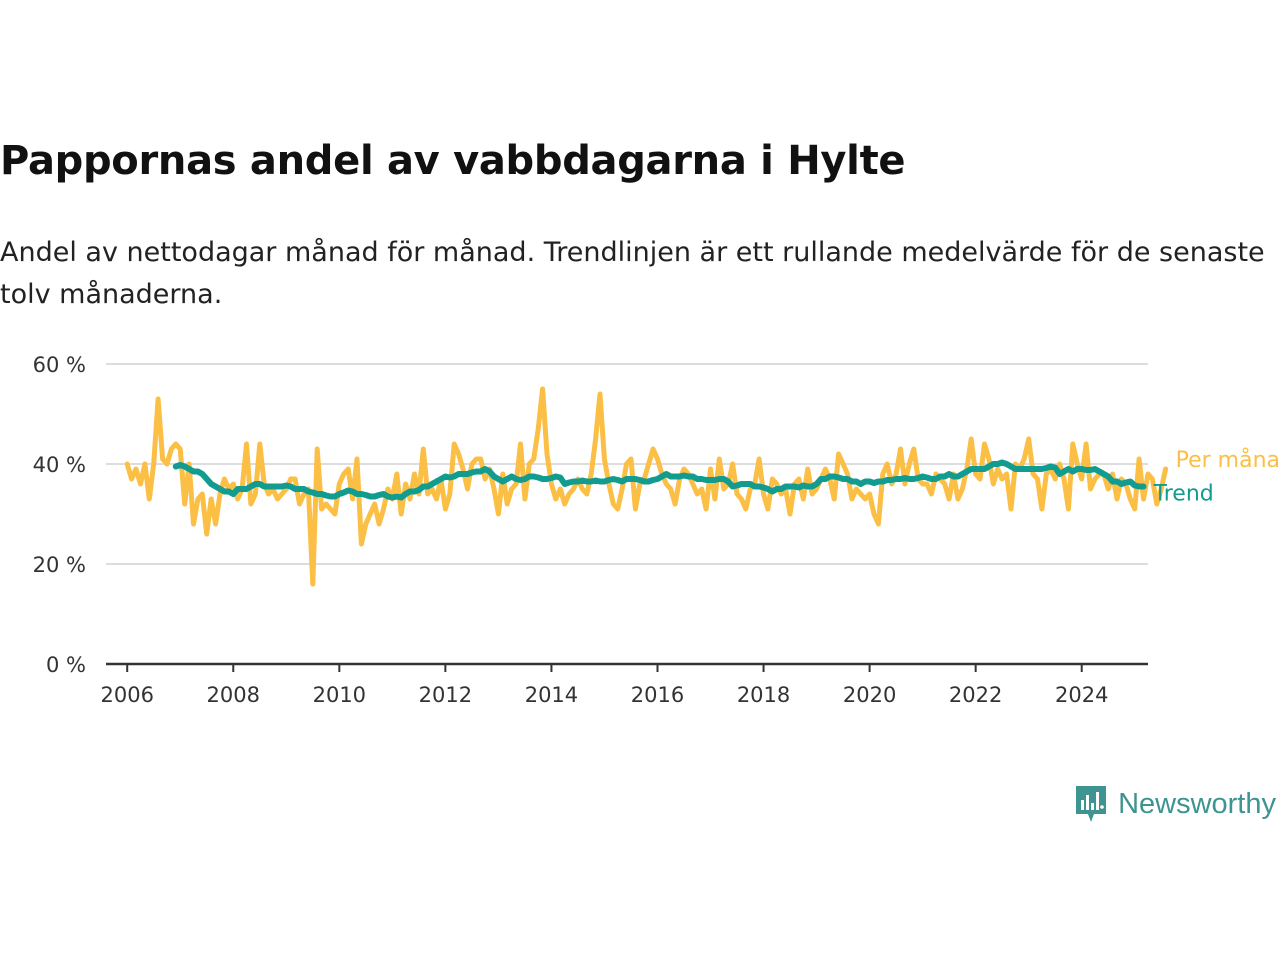 The width and height of the screenshot is (1280, 960). I want to click on x-tick-label-2020: 2020, so click(869, 695).